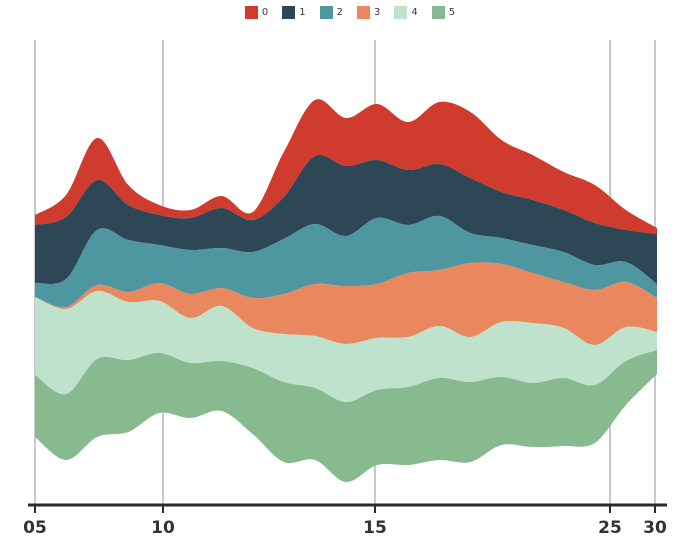 Image resolution: width=700 pixels, height=560 pixels. I want to click on legend-item: 1, so click(294, 12).